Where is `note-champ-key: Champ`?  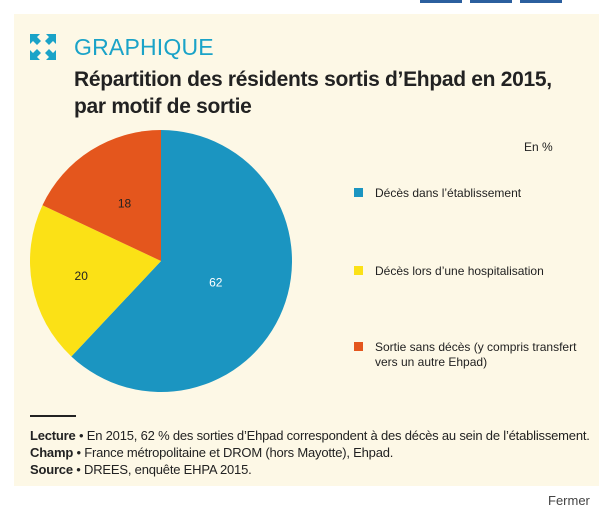
note-champ-key: Champ is located at coordinates (52, 452).